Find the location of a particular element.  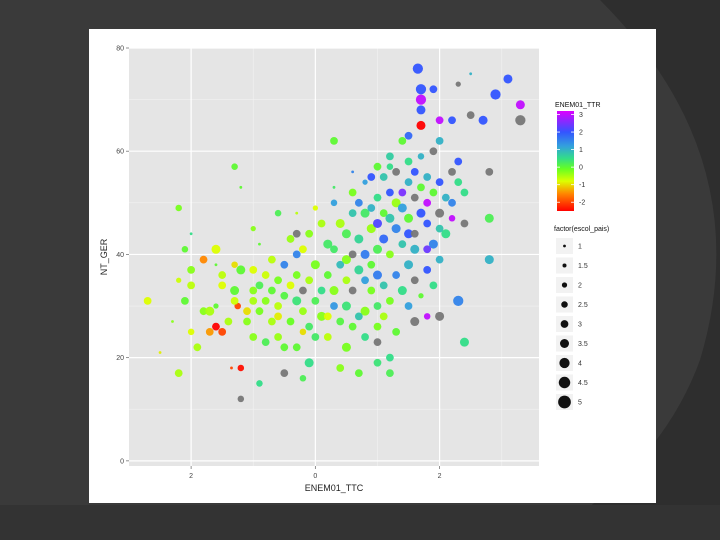

size-legend-label: 4.5 is located at coordinates (583, 383).